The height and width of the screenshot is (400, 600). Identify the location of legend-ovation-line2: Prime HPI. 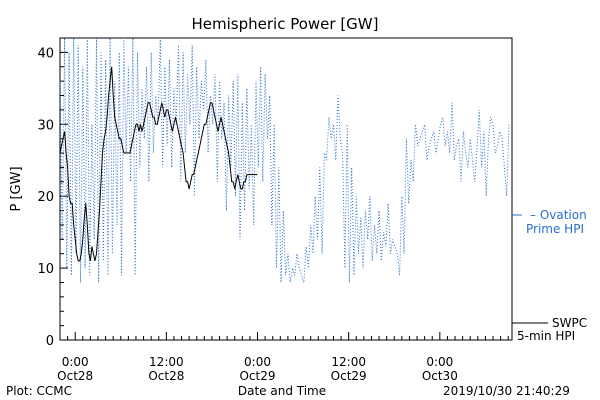
(555, 229).